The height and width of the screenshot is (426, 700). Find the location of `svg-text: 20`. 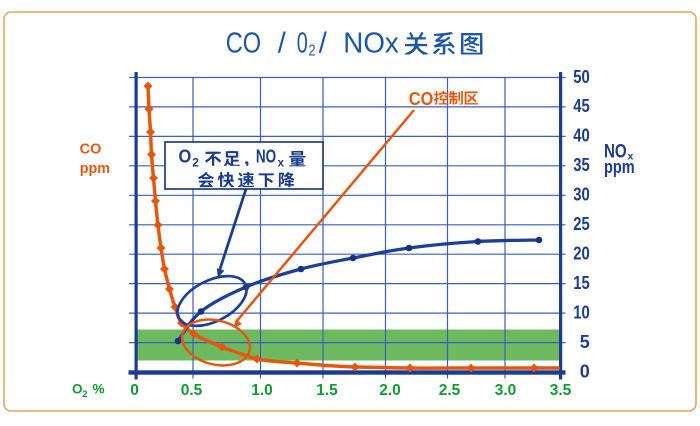

svg-text: 20 is located at coordinates (581, 254).